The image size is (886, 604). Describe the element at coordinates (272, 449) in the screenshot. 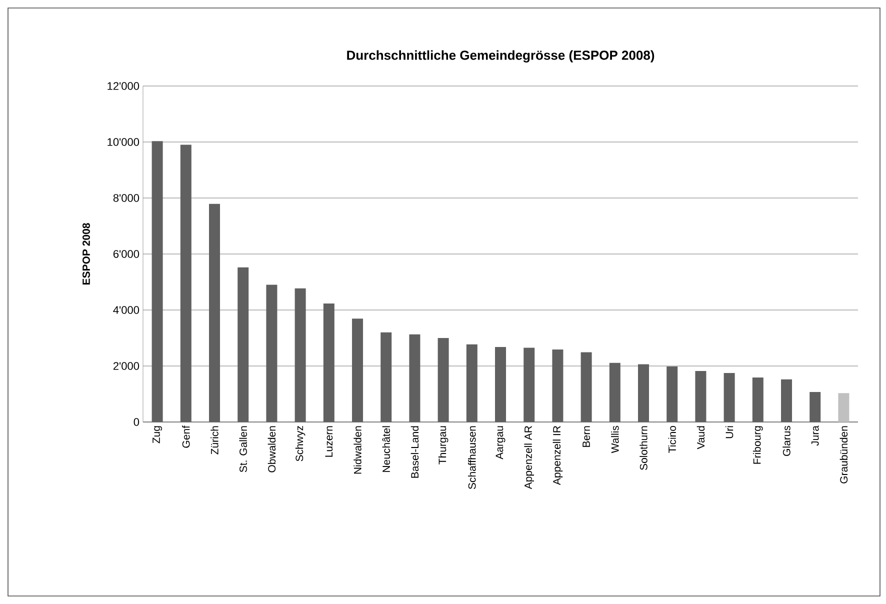

I see `x-tick-label: Obwalden` at that location.